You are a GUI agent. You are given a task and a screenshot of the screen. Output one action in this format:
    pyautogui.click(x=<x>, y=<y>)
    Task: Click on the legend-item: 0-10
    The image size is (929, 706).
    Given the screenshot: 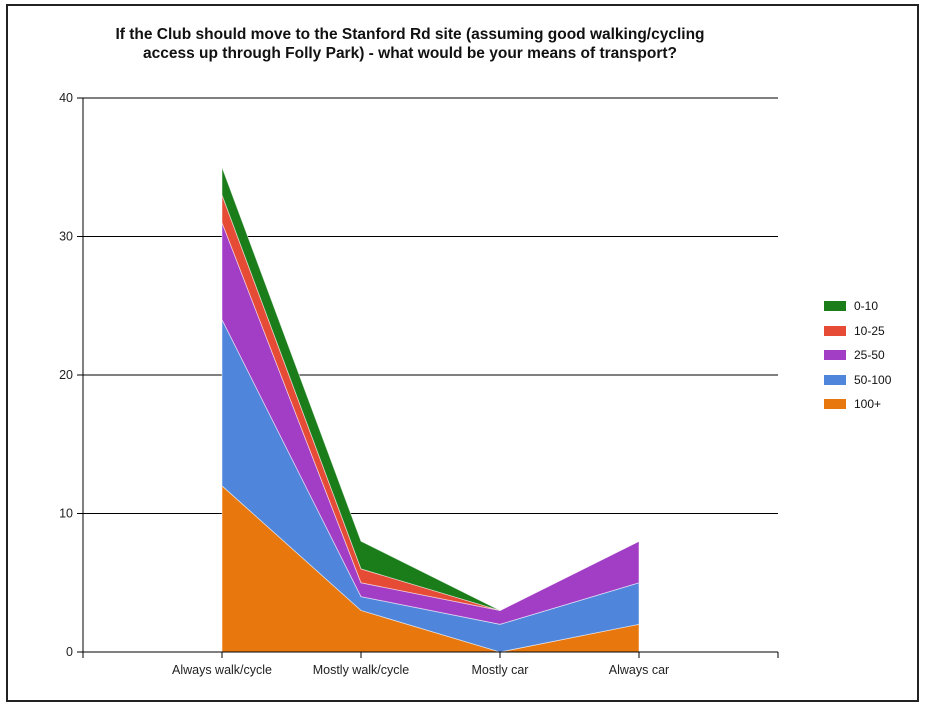 What is the action you would take?
    pyautogui.click(x=857, y=306)
    